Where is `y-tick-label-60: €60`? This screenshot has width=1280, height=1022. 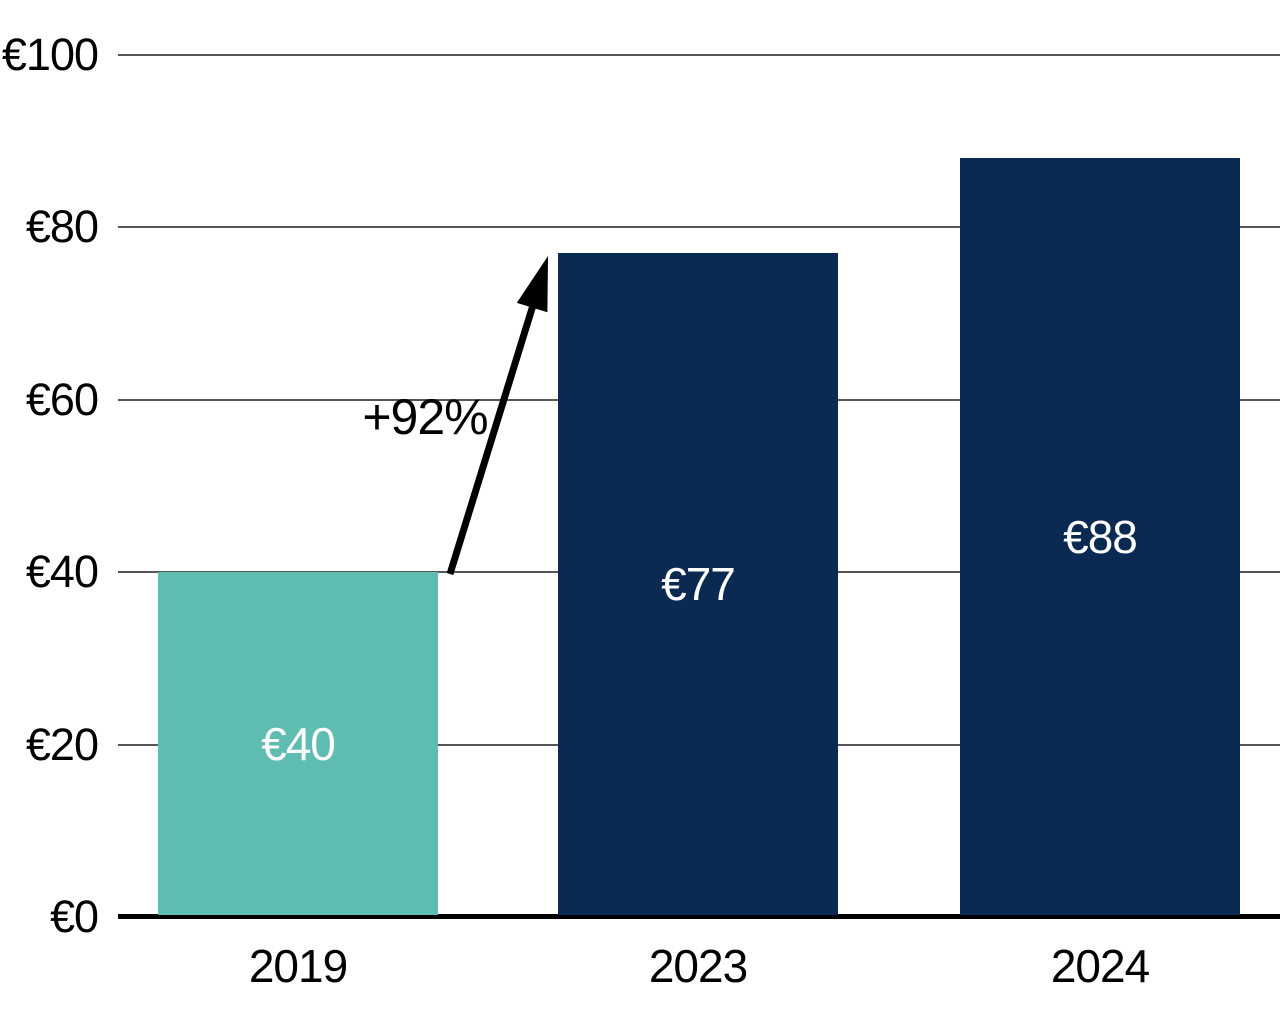 y-tick-label-60: €60 is located at coordinates (62, 399).